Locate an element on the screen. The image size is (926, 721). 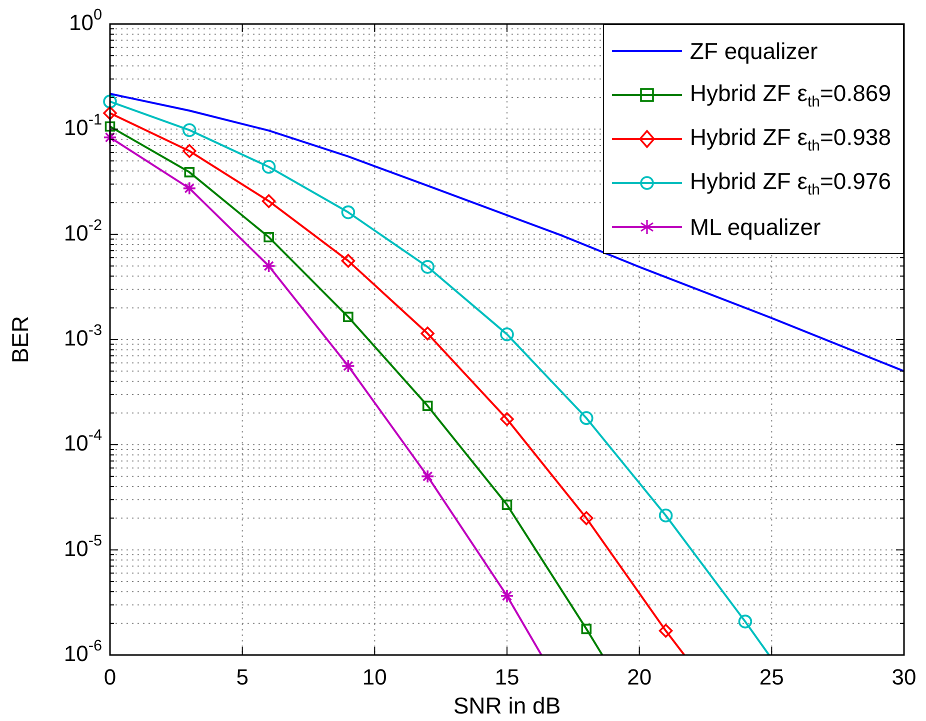
x-tick-label: 25 is located at coordinates (771, 677).